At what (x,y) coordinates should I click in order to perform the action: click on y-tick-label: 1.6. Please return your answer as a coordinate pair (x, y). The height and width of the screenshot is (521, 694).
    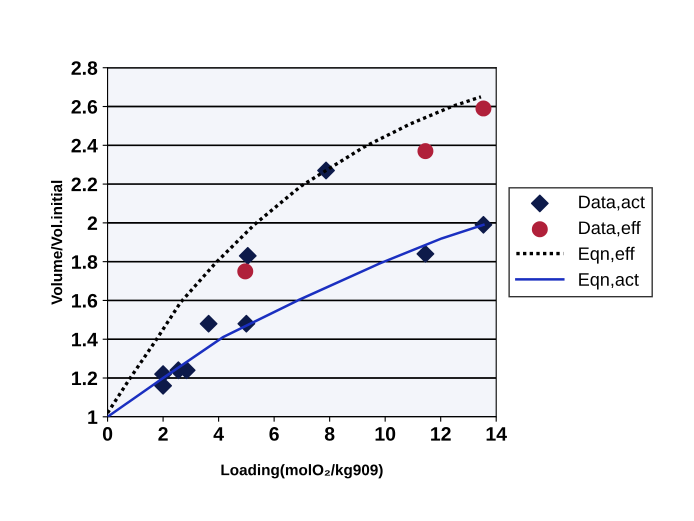
    Looking at the image, I should click on (85, 301).